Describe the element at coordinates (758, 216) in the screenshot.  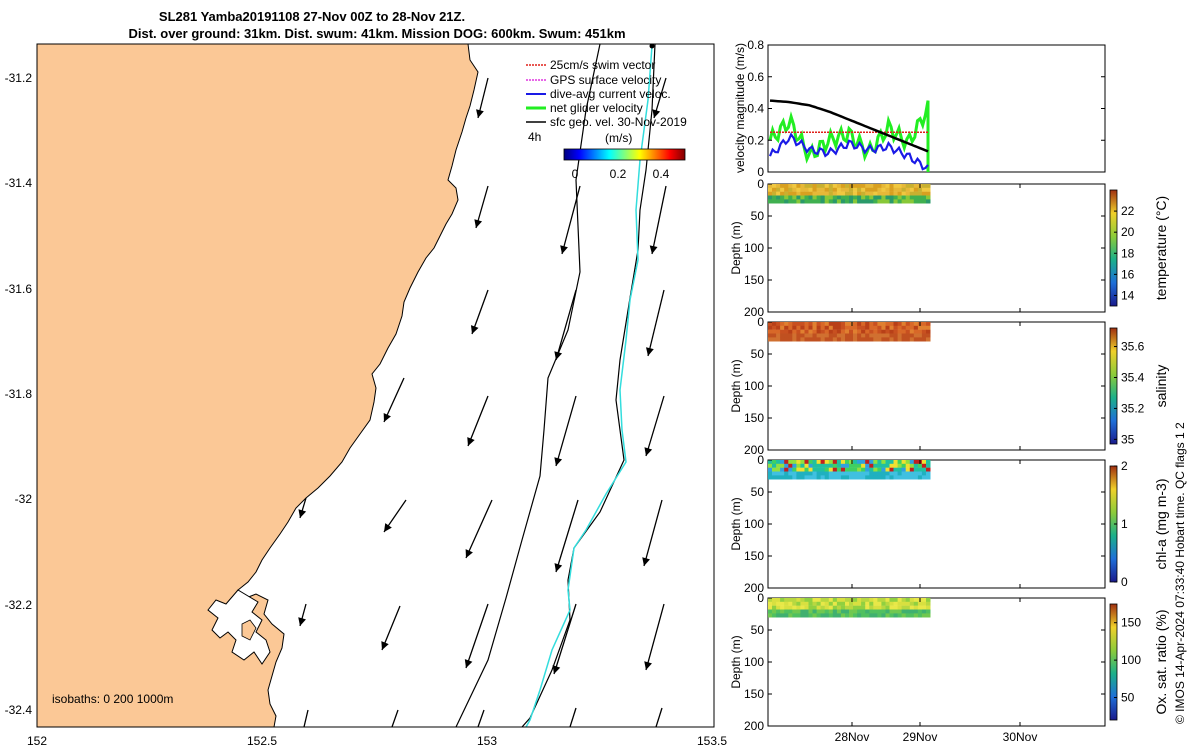
I see `section-y-tick: 50` at that location.